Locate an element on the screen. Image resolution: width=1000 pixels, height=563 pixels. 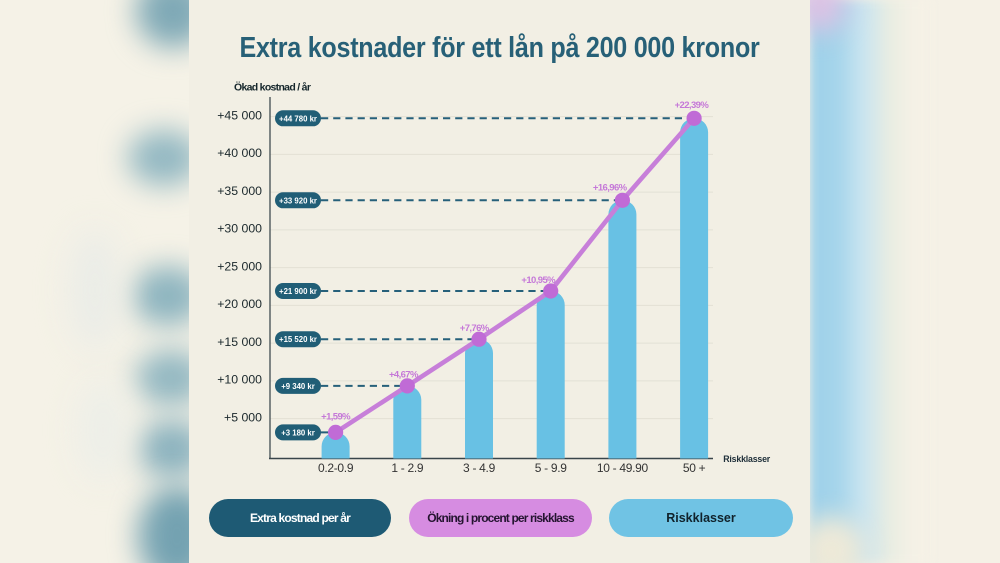
svg-text: +5 000 is located at coordinates (243, 417).